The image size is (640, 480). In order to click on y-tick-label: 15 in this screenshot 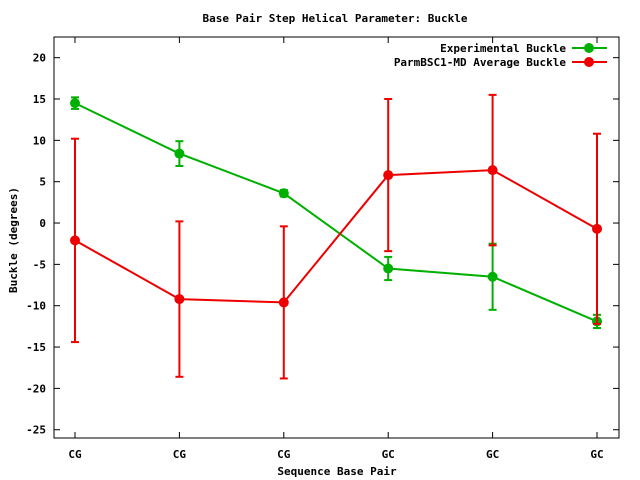, I will do `click(39, 99)`.